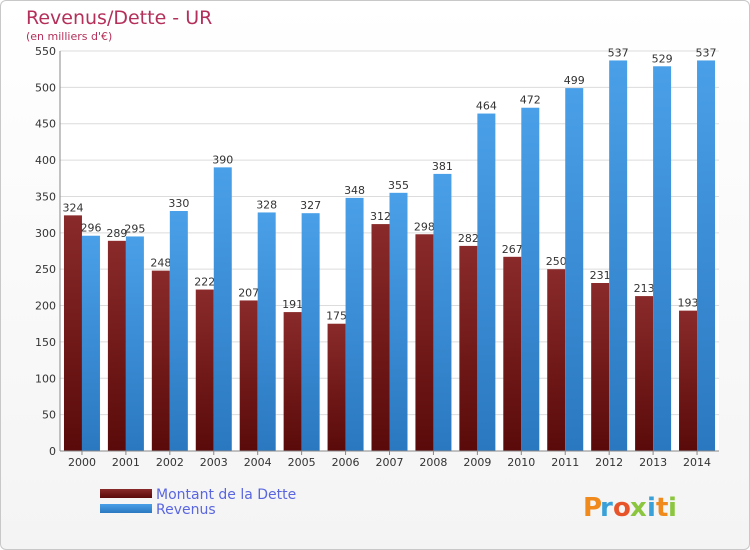 This screenshot has width=750, height=550. Describe the element at coordinates (69, 36) in the screenshot. I see `chart-subtitle: (en milliers d'€)` at that location.